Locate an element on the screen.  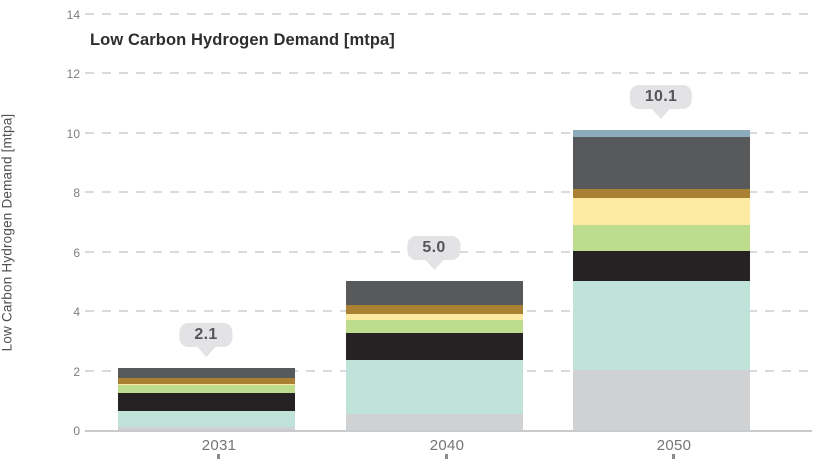
value-callout: 5.0 is located at coordinates (434, 253).